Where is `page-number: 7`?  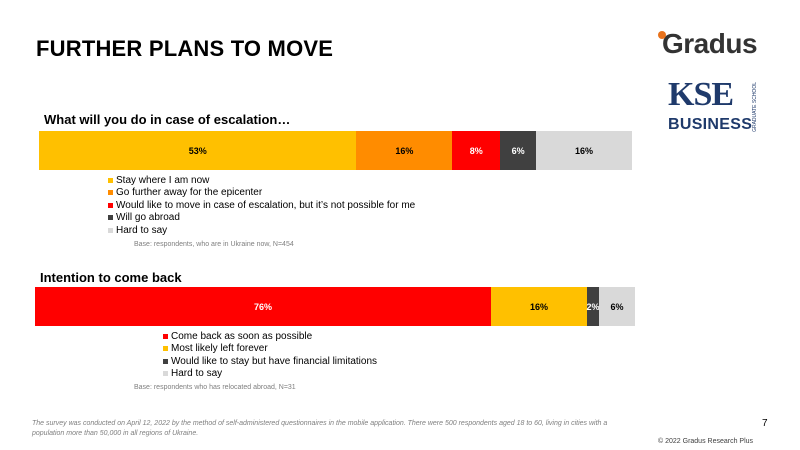 page-number: 7 is located at coordinates (765, 423).